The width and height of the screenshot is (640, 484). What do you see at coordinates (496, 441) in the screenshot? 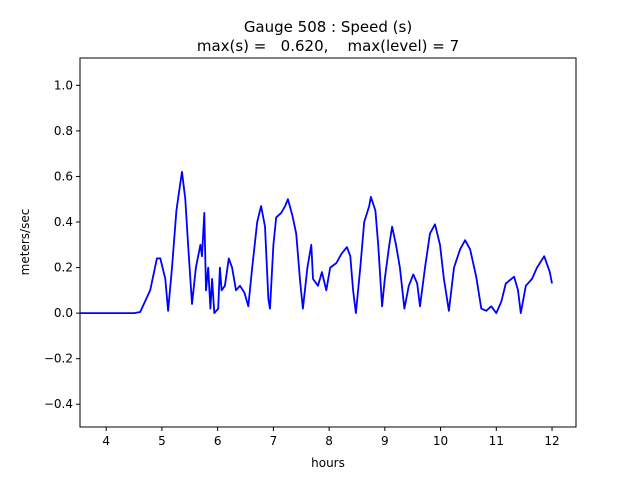
I see `x-tick-label: 11` at bounding box center [496, 441].